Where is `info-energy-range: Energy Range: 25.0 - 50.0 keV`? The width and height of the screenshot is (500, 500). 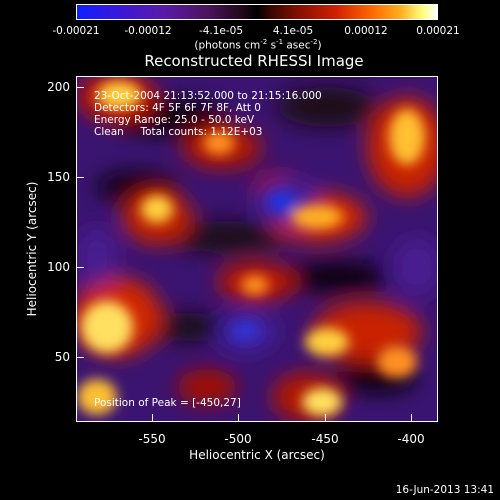
info-energy-range: Energy Range: 25.0 - 50.0 keV is located at coordinates (174, 120).